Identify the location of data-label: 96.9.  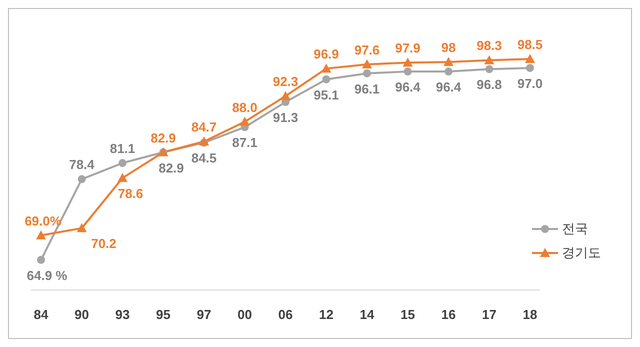
(326, 54).